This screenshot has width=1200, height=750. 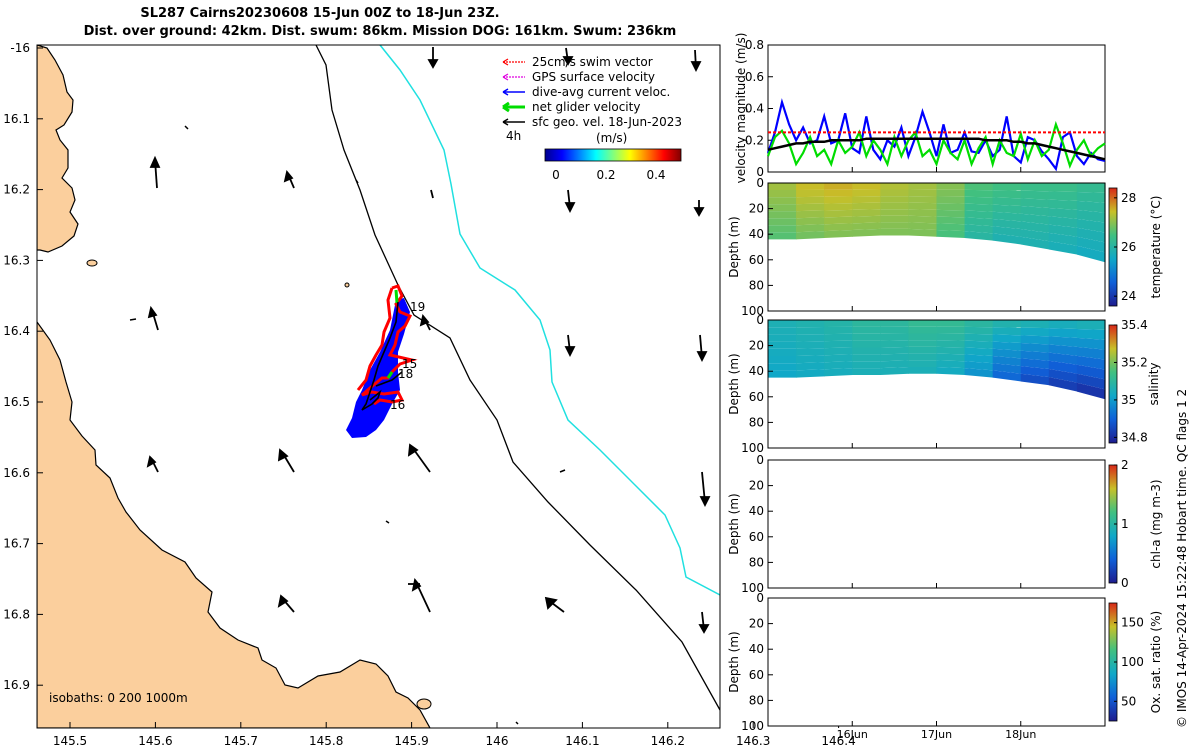 I want to click on island, so click(x=424, y=704).